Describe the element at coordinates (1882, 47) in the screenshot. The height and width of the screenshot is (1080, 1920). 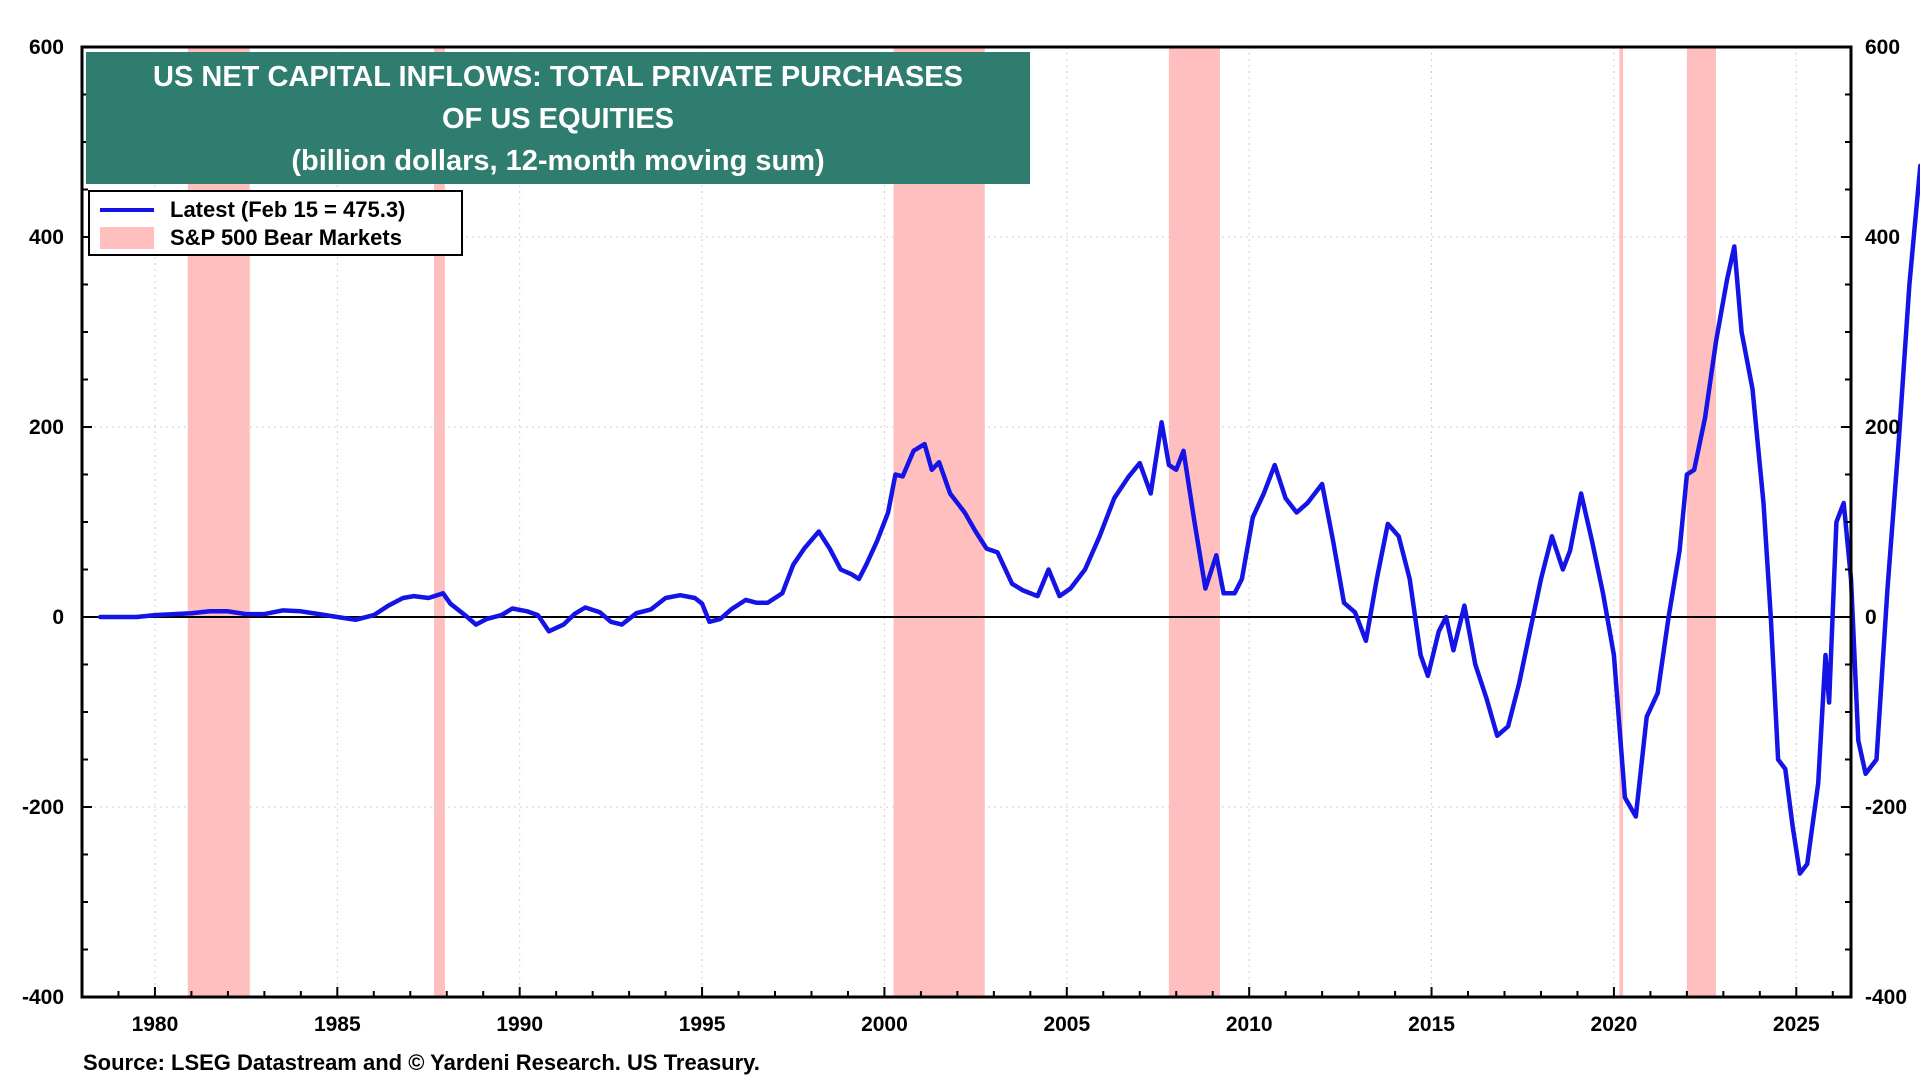
I see `y-tick-label-right-600: 600` at that location.